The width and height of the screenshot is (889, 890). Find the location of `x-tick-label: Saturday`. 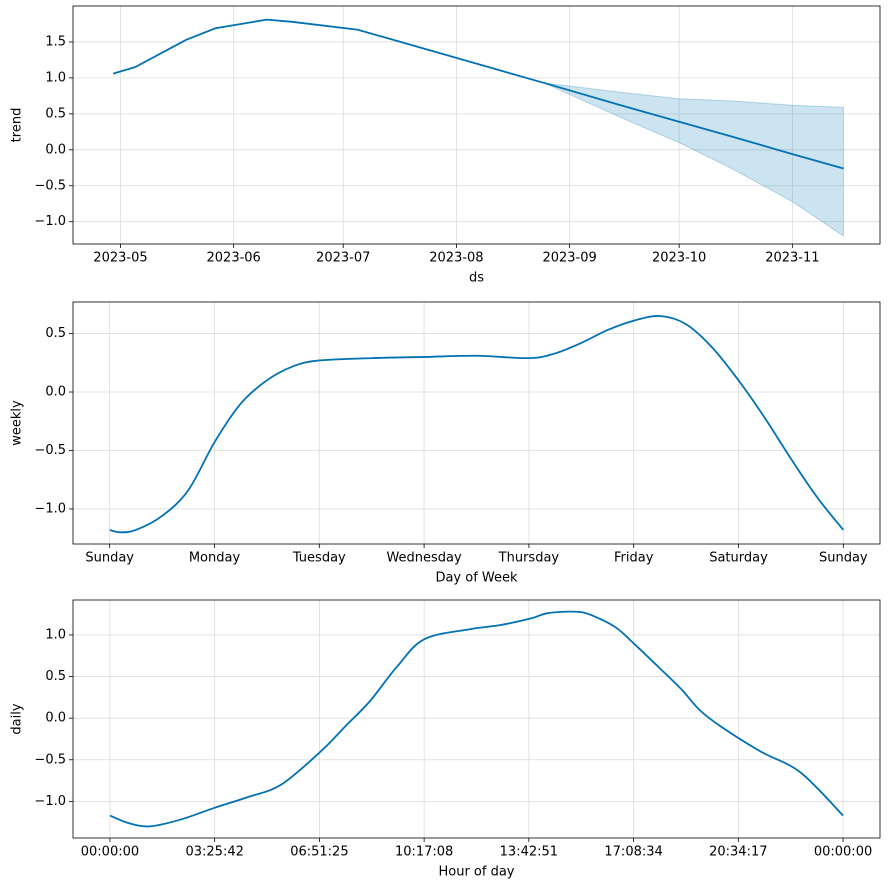

x-tick-label: Saturday is located at coordinates (738, 558).